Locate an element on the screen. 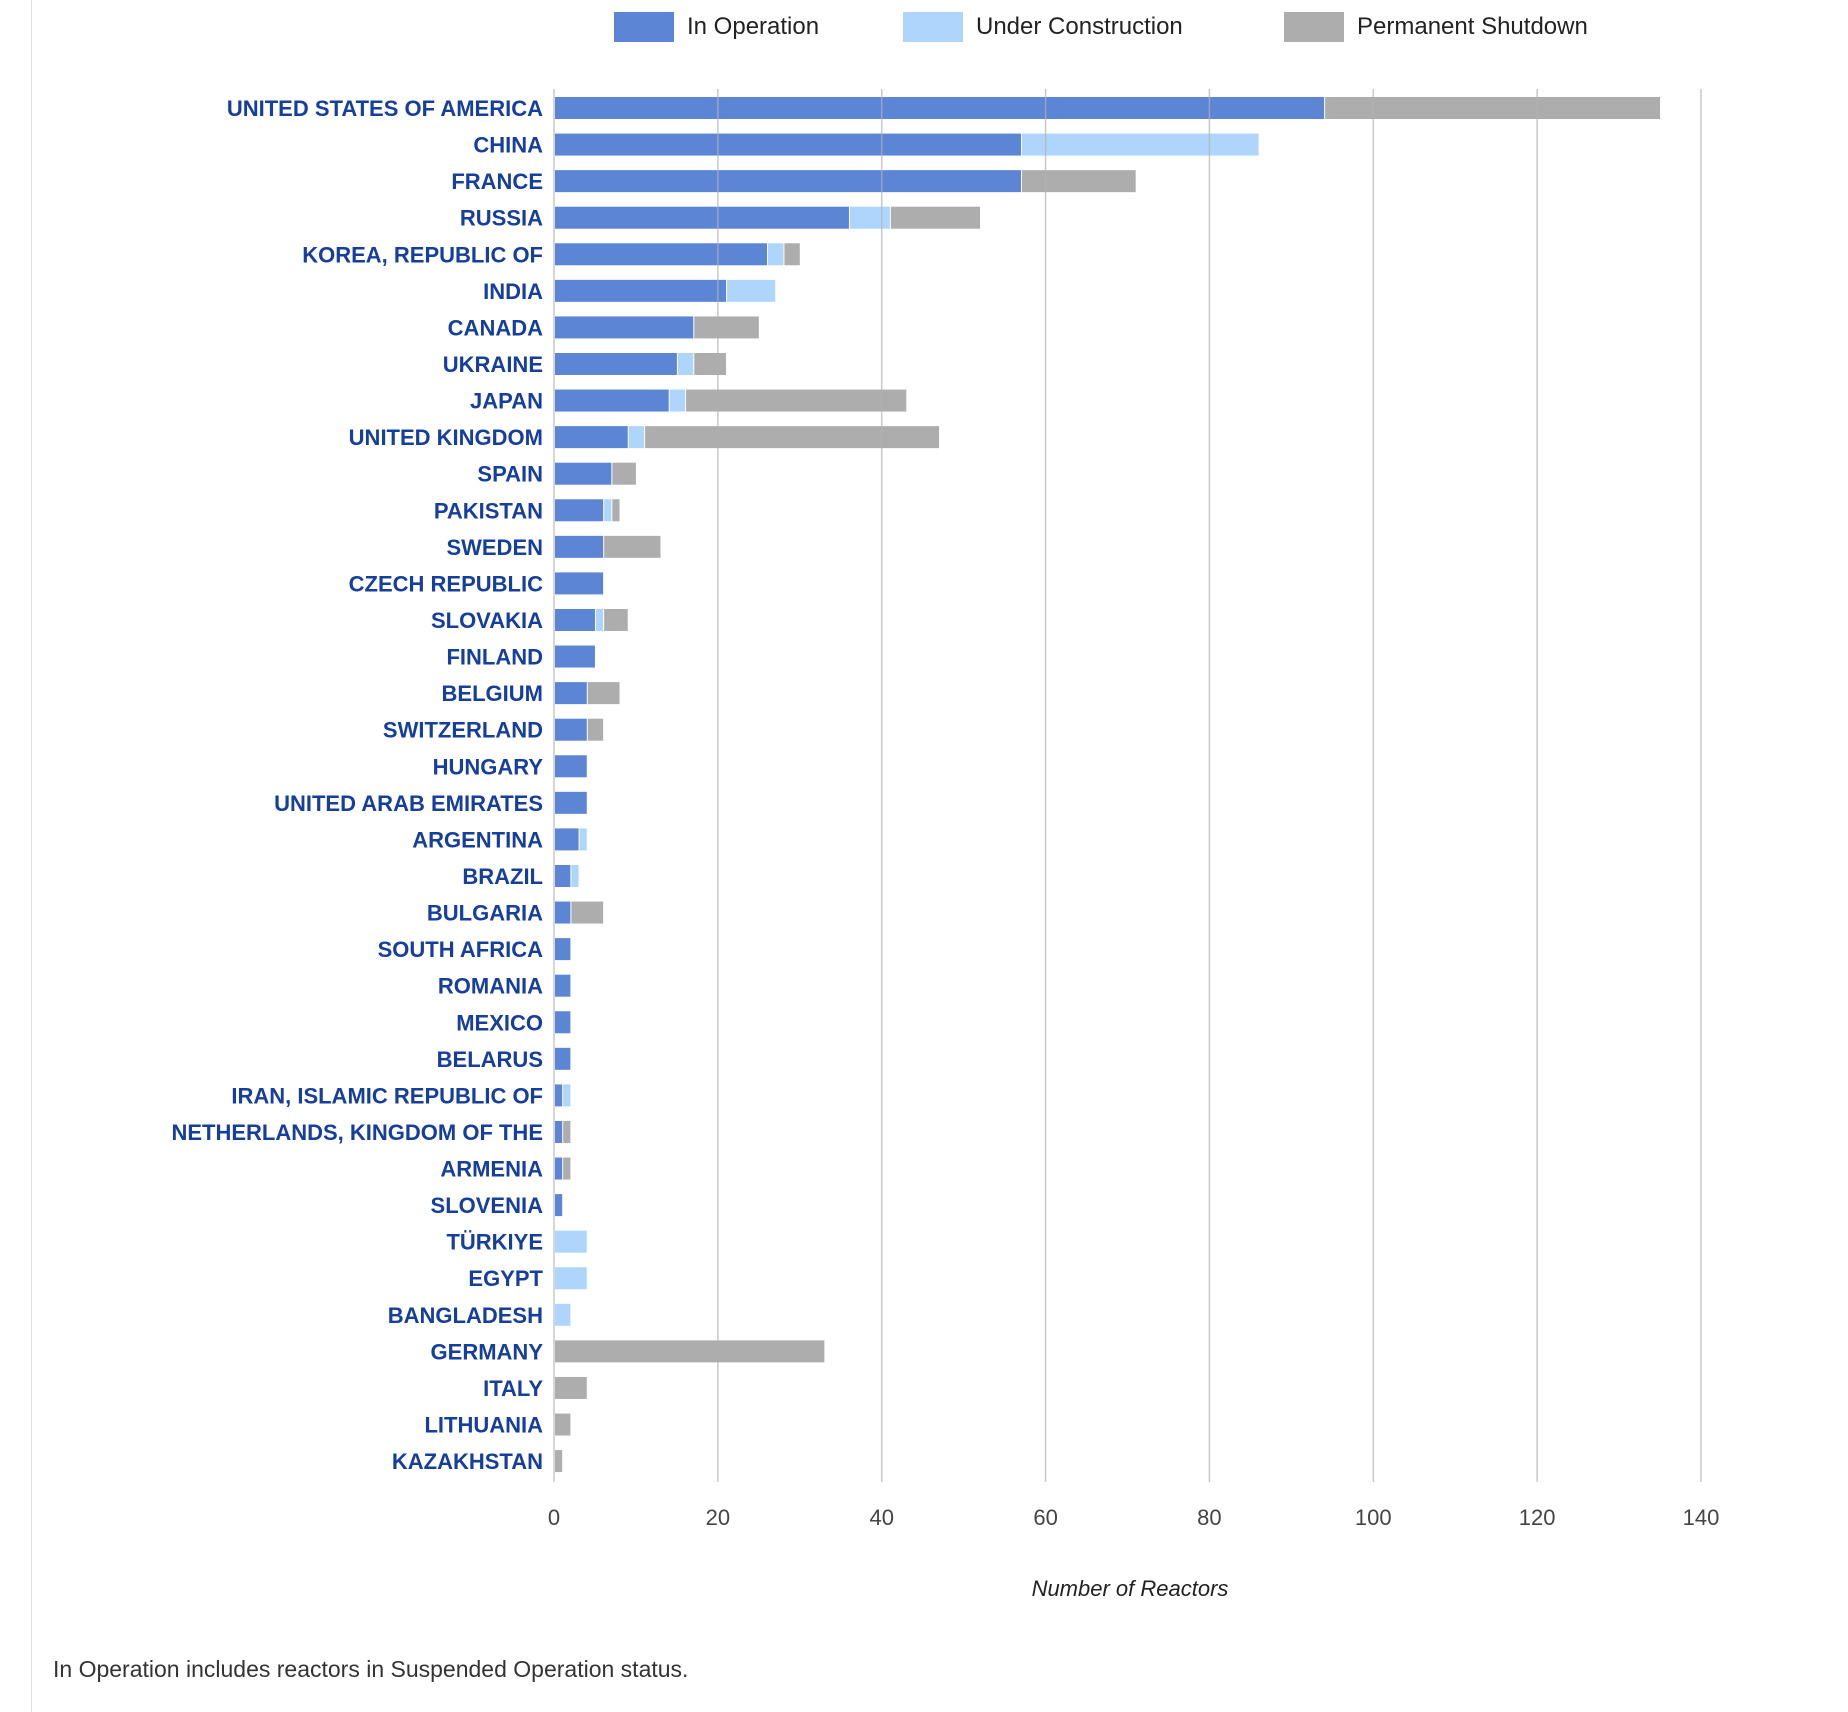 The height and width of the screenshot is (1712, 1848). x-tick-label: 0 is located at coordinates (554, 1517).